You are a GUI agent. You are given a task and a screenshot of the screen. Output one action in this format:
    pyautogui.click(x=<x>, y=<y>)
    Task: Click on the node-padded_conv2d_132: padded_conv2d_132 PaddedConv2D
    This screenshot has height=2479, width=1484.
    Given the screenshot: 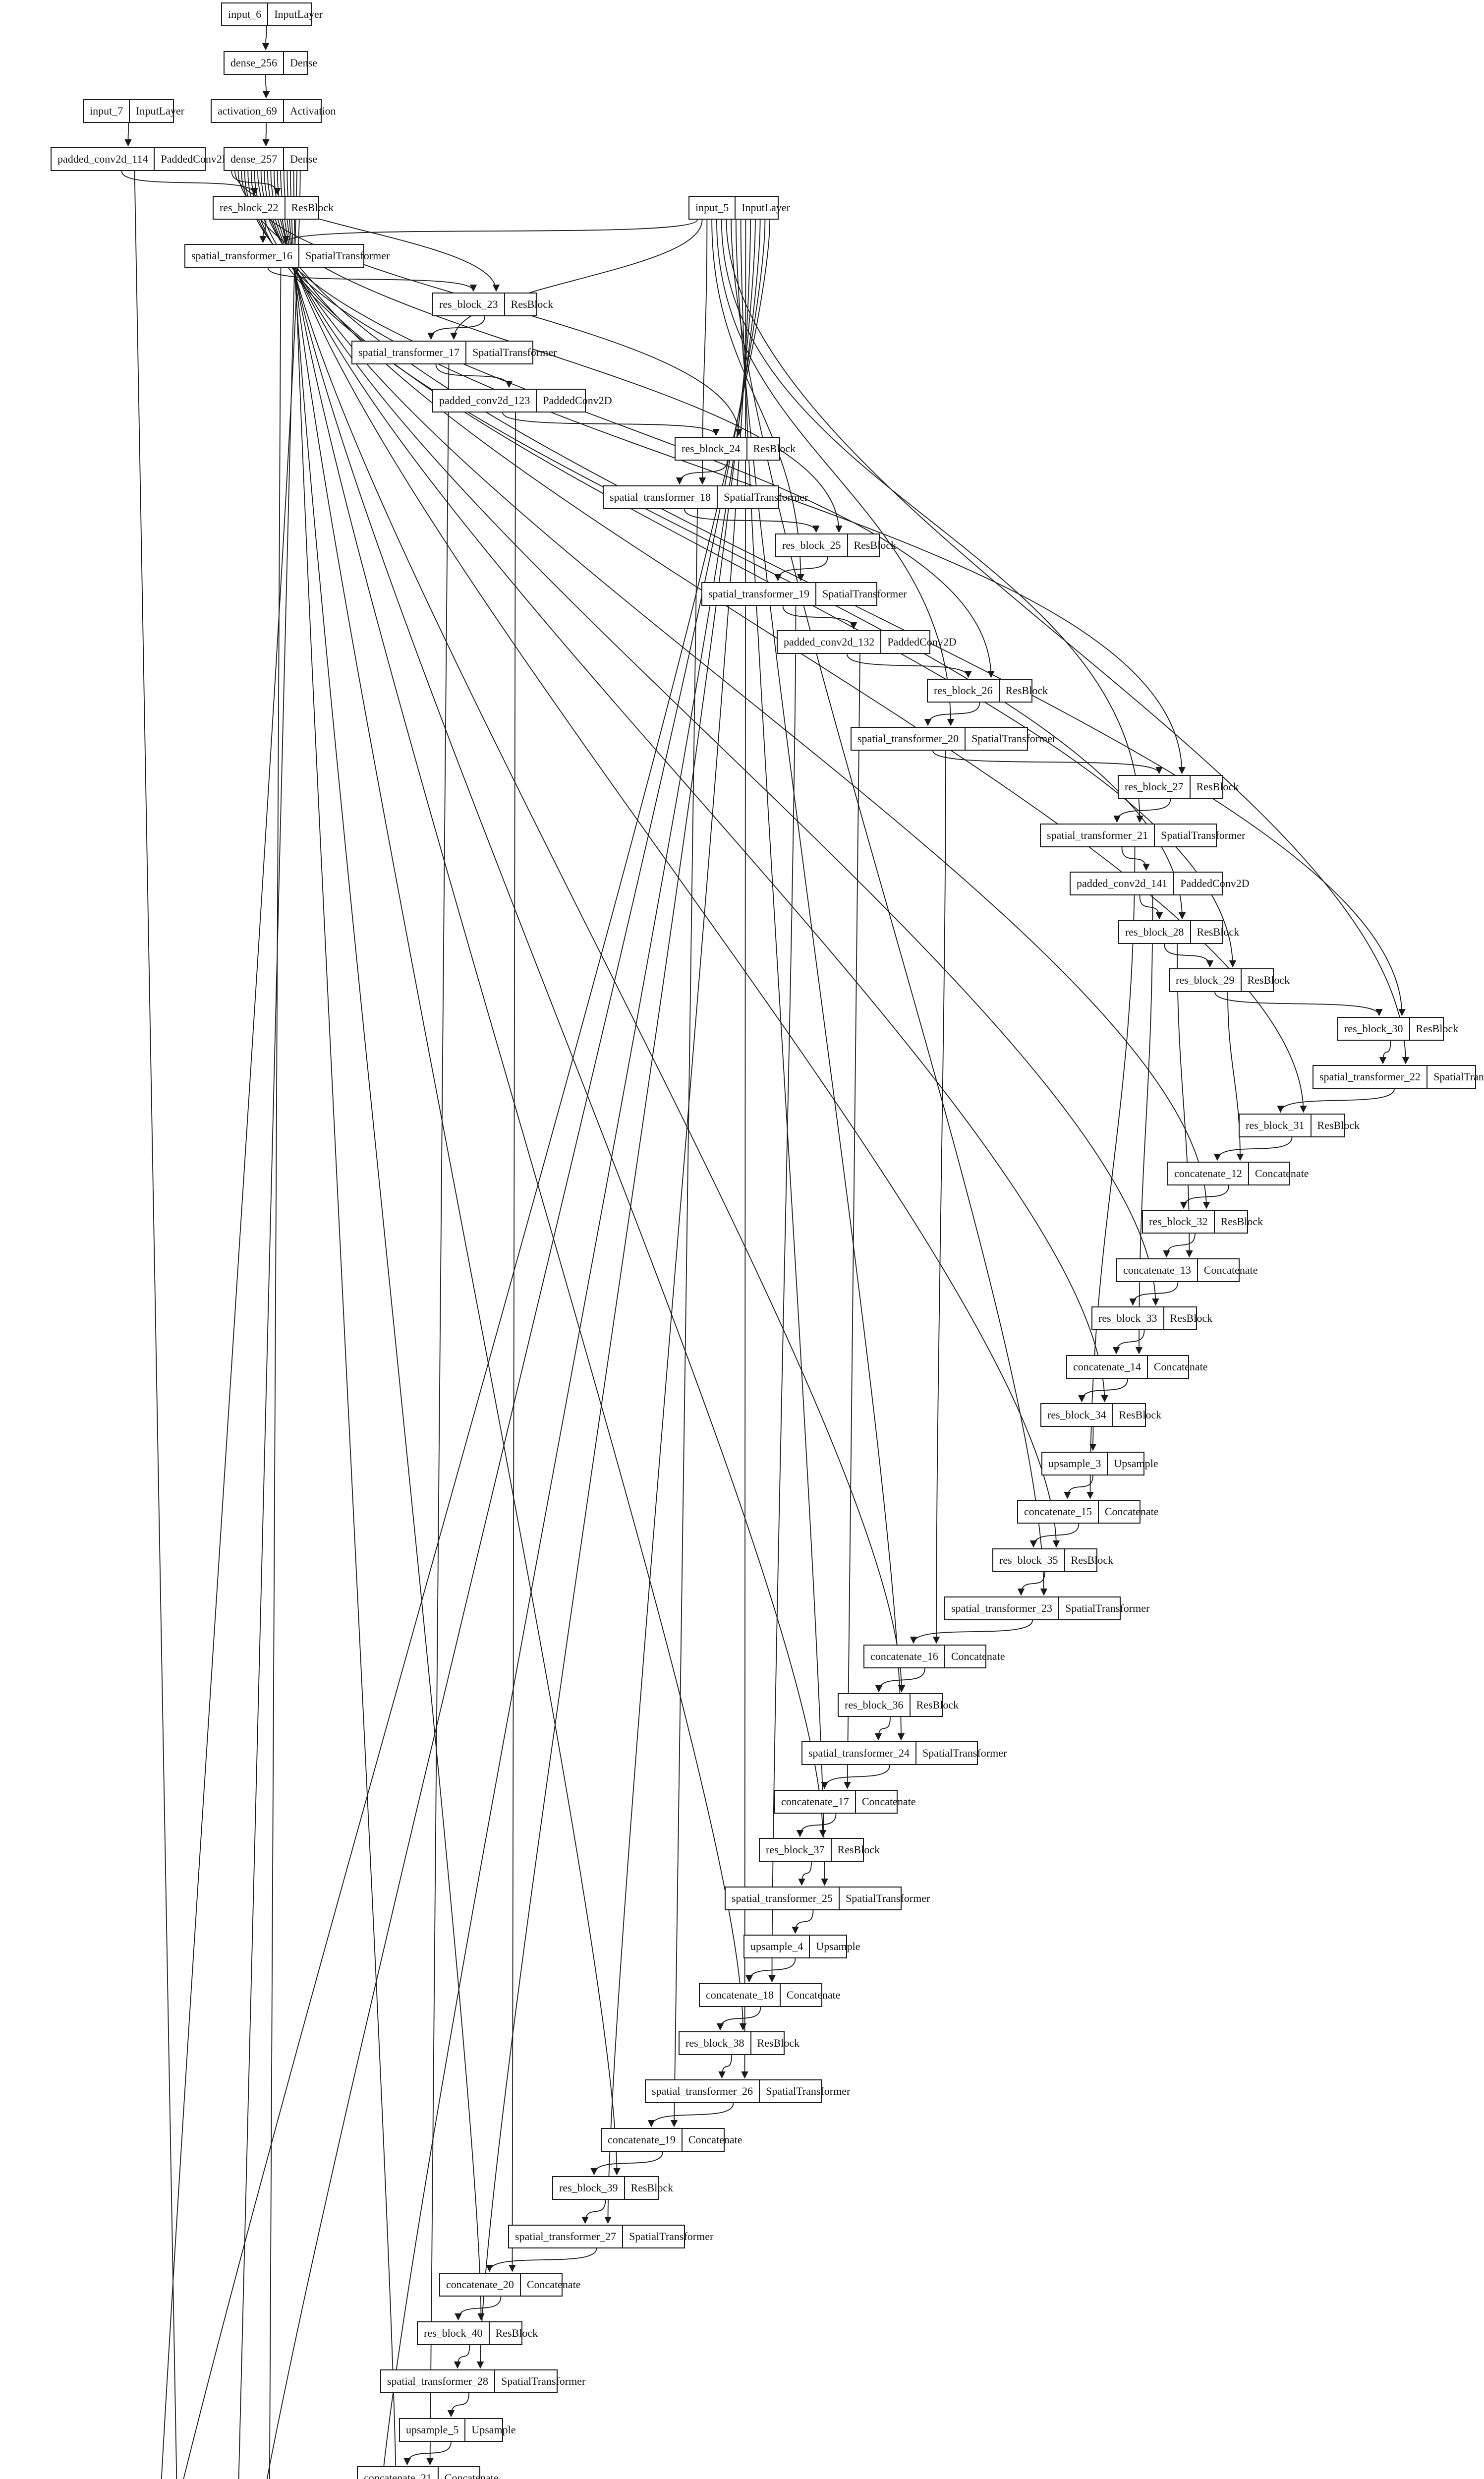 What is the action you would take?
    pyautogui.click(x=867, y=642)
    